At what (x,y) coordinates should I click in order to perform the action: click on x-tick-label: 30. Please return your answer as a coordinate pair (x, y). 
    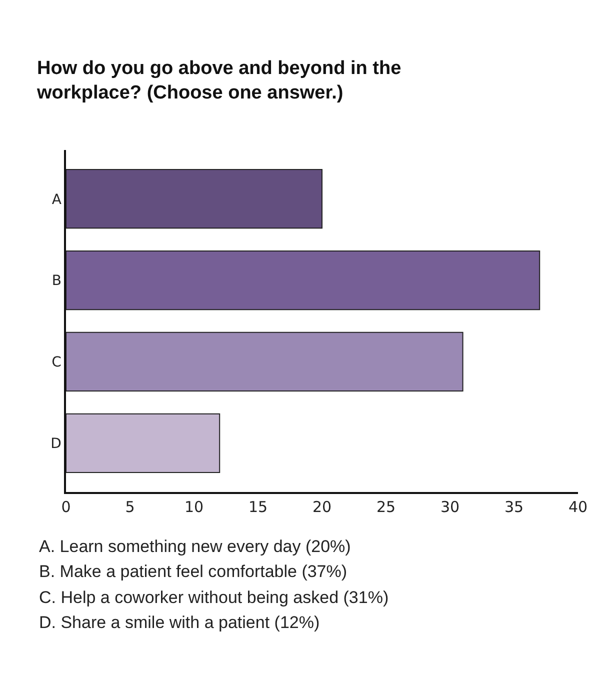
    Looking at the image, I should click on (450, 507).